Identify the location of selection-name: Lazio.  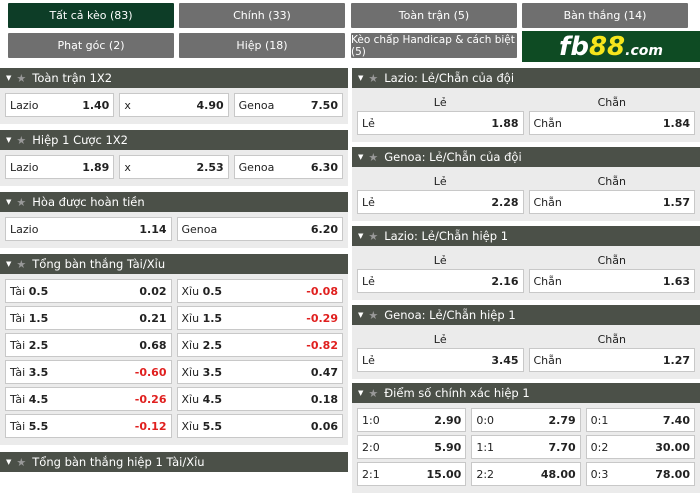
(24, 105).